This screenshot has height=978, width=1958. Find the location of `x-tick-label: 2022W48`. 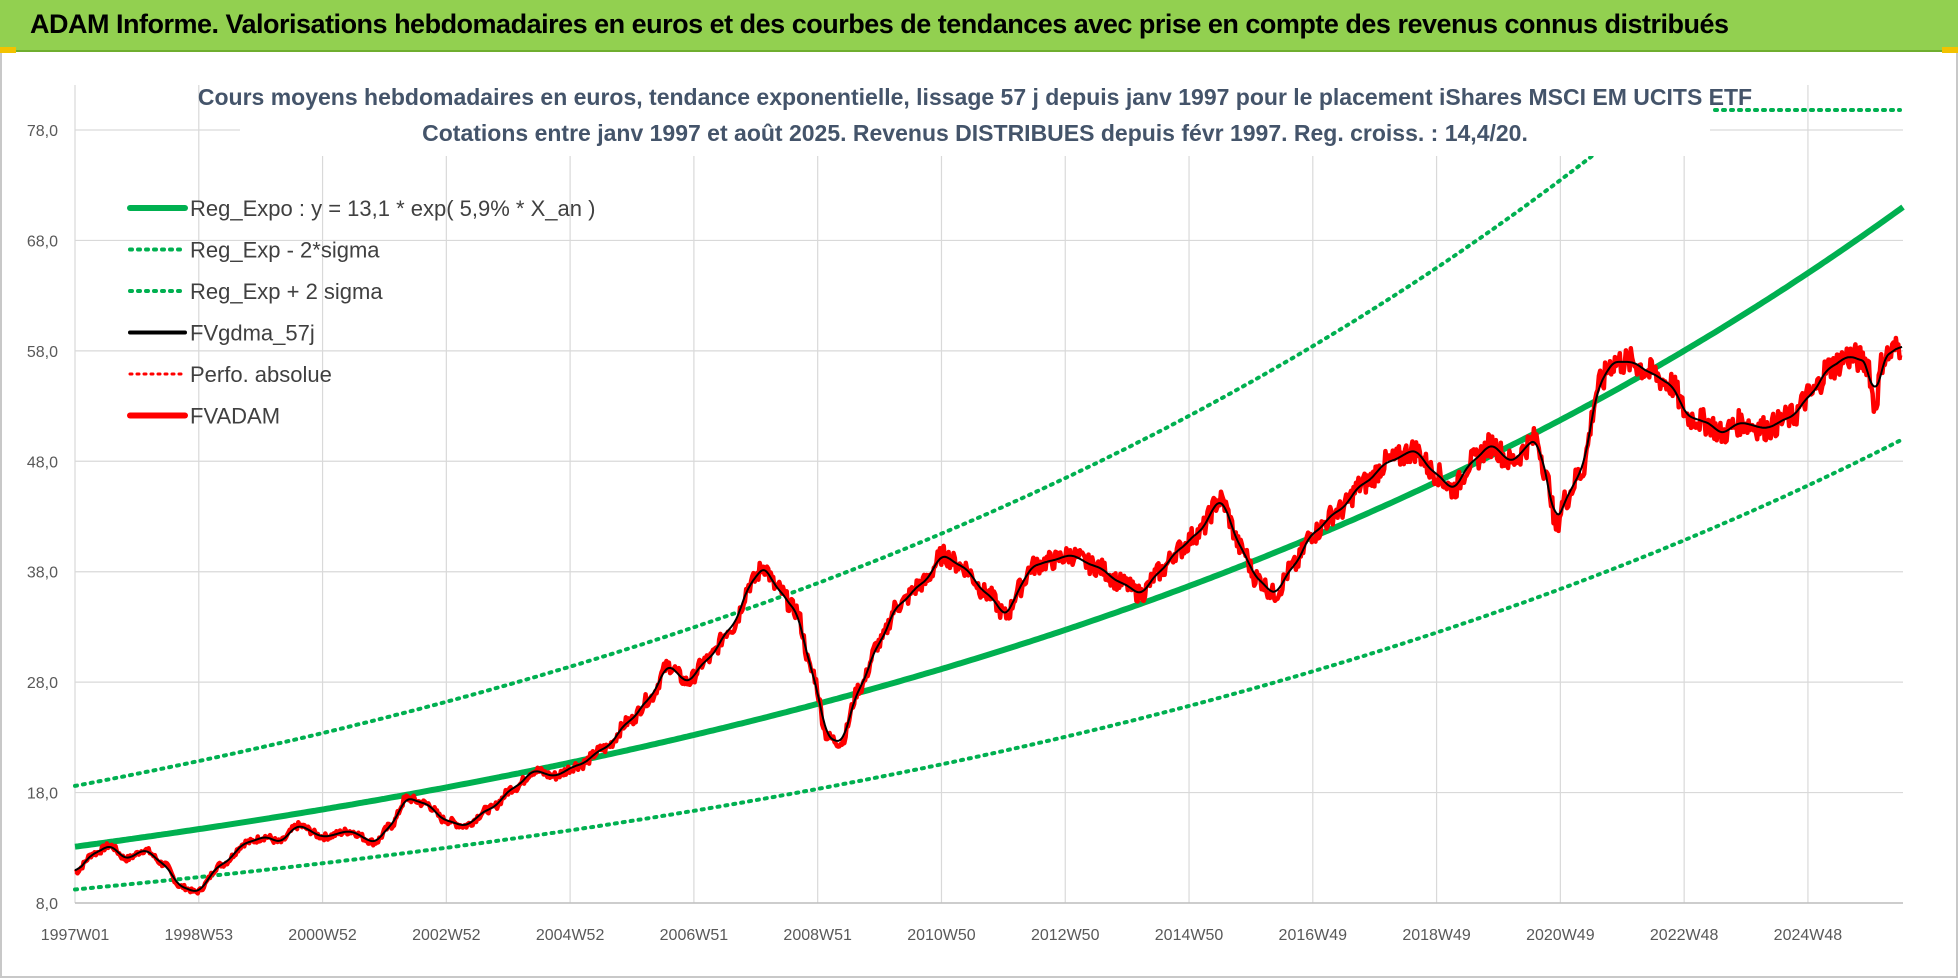

x-tick-label: 2022W48 is located at coordinates (1684, 935).